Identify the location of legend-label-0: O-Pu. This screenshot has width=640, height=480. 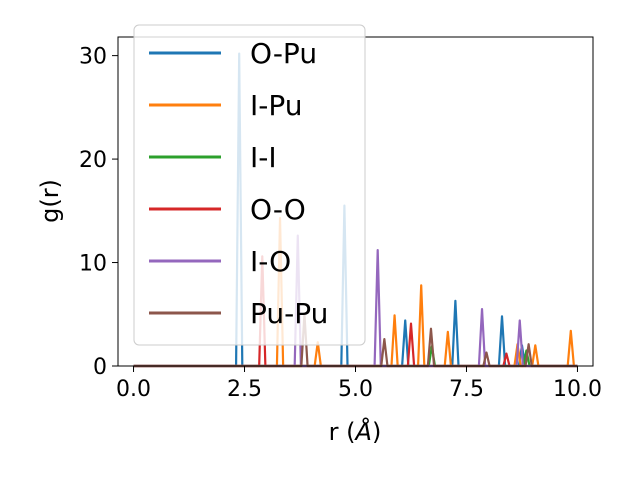
(283, 53).